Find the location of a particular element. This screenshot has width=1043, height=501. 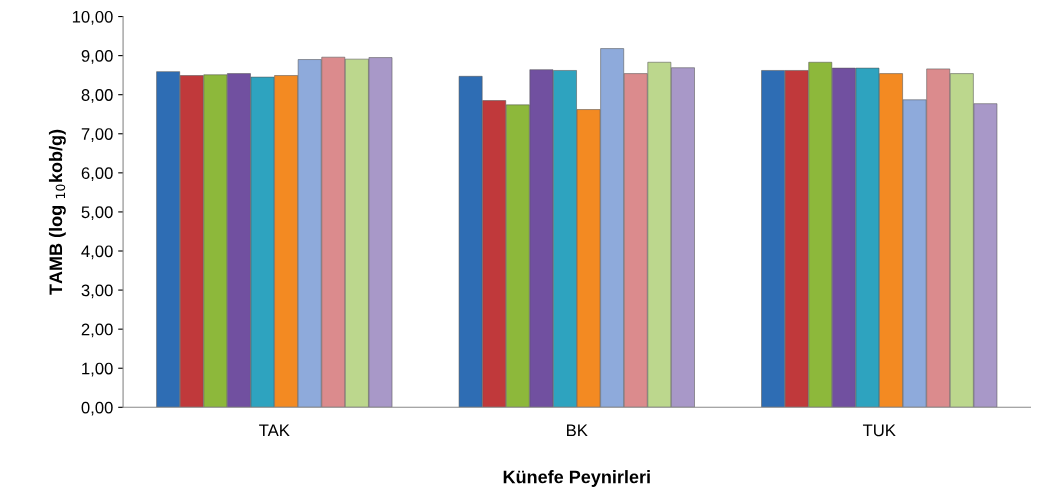

y-tick-label: 5,00 is located at coordinates (97, 213).